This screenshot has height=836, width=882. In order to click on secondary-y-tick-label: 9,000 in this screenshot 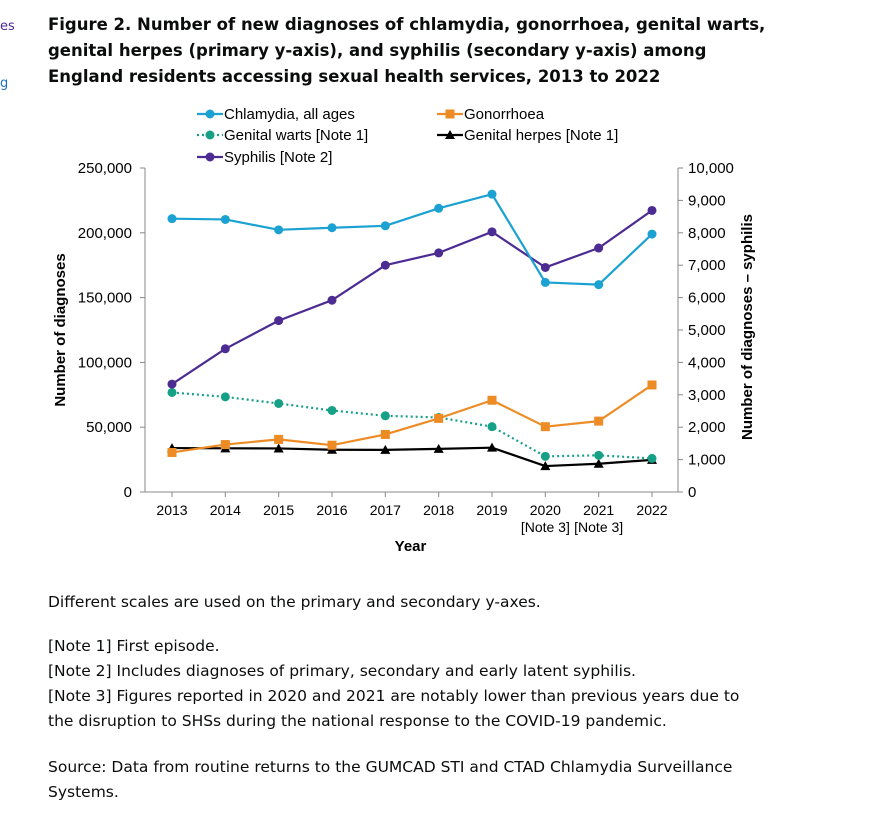, I will do `click(707, 200)`.